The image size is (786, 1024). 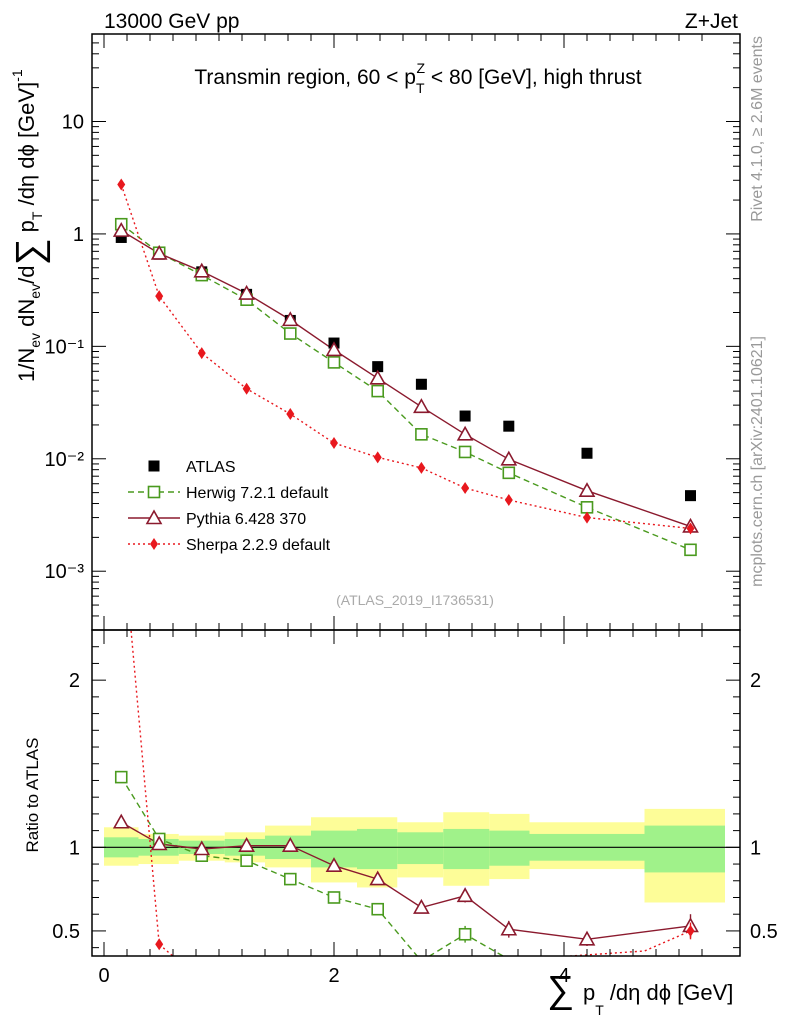 I want to click on legend-marker-sherpa-2-2-9-default, so click(x=154, y=544).